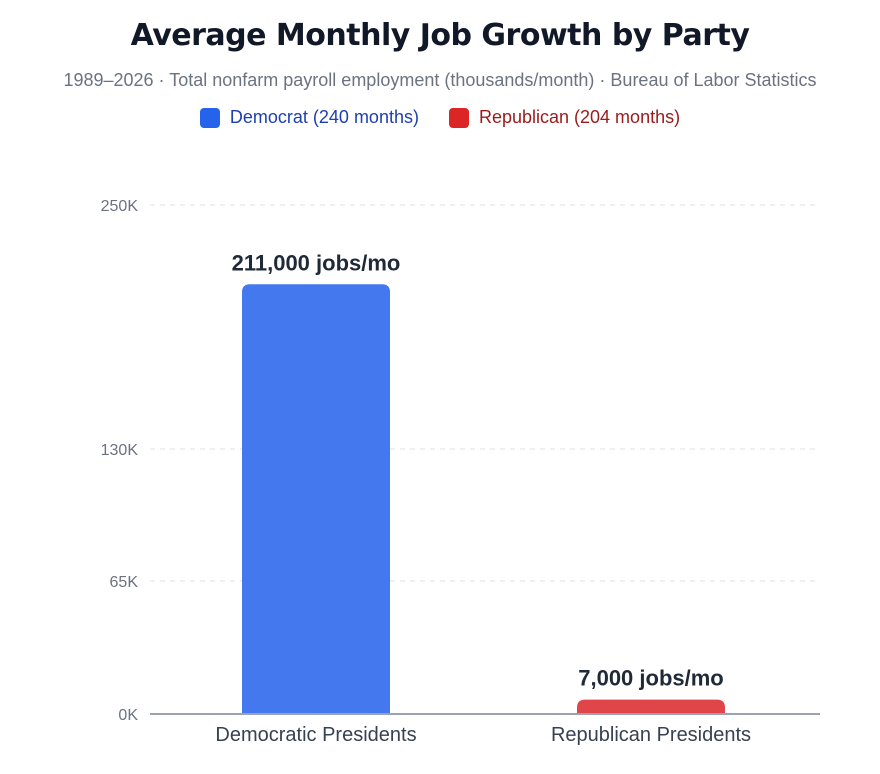 The width and height of the screenshot is (880, 774). Describe the element at coordinates (458, 117) in the screenshot. I see `legend-swatch-republican` at that location.